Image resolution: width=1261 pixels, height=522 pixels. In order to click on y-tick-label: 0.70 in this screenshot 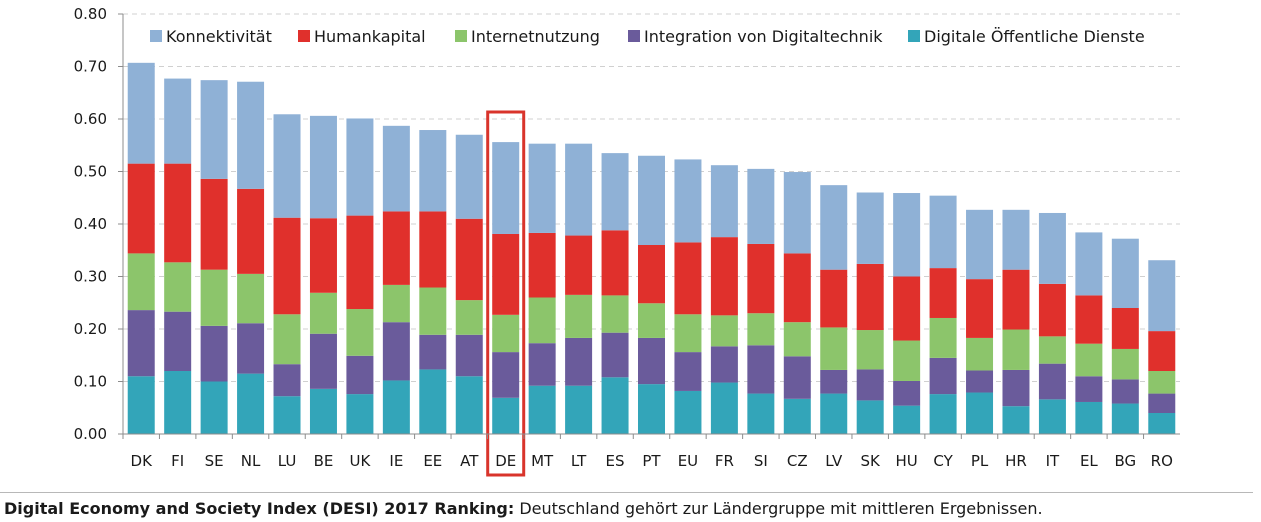, I will do `click(90, 67)`.